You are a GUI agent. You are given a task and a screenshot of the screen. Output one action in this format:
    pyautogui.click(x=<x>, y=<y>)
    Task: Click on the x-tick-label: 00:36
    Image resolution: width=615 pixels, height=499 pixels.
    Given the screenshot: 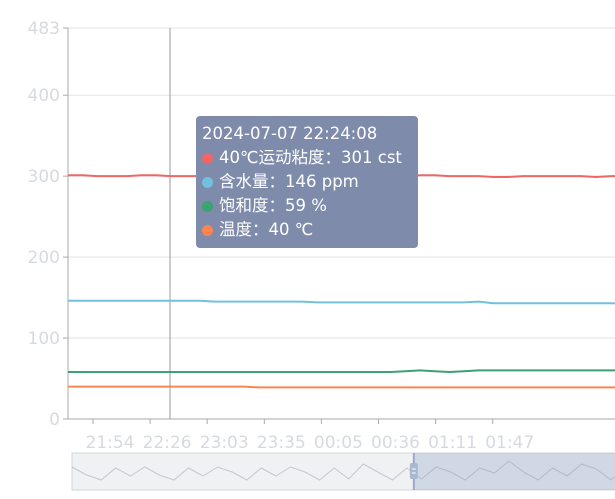 What is the action you would take?
    pyautogui.click(x=395, y=443)
    